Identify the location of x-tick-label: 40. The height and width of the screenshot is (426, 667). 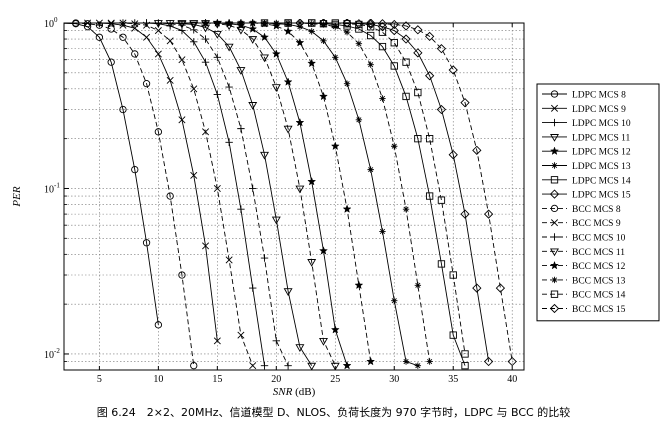
(512, 379).